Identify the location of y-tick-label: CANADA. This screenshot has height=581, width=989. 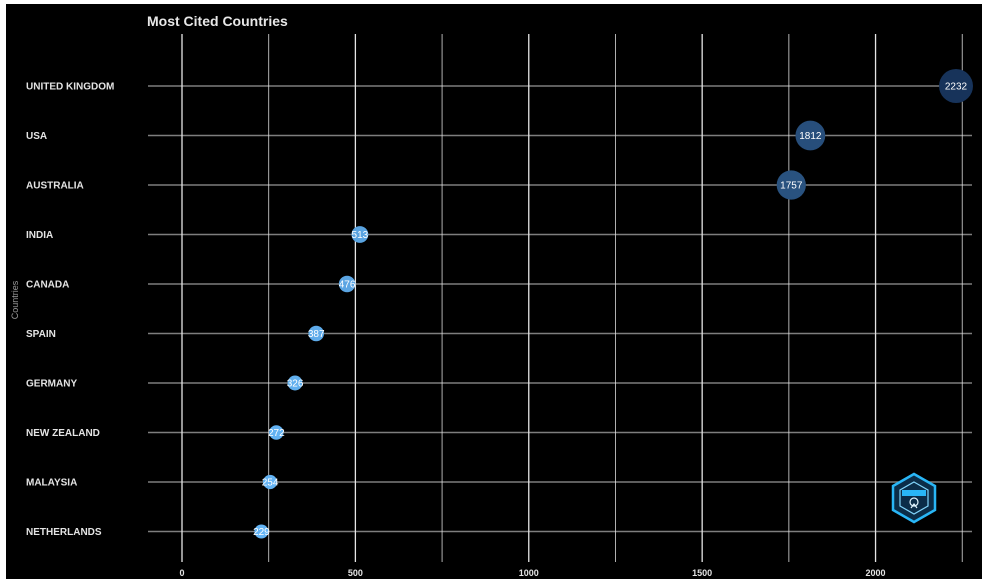
(47, 285).